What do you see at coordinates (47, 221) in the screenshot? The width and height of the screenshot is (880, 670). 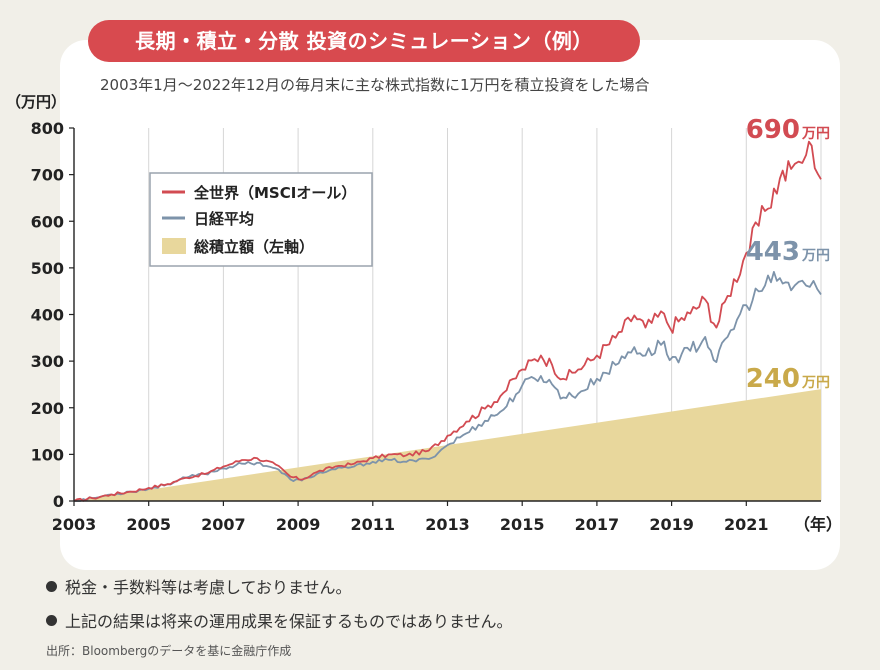 I see `y-tick-label: 600` at bounding box center [47, 221].